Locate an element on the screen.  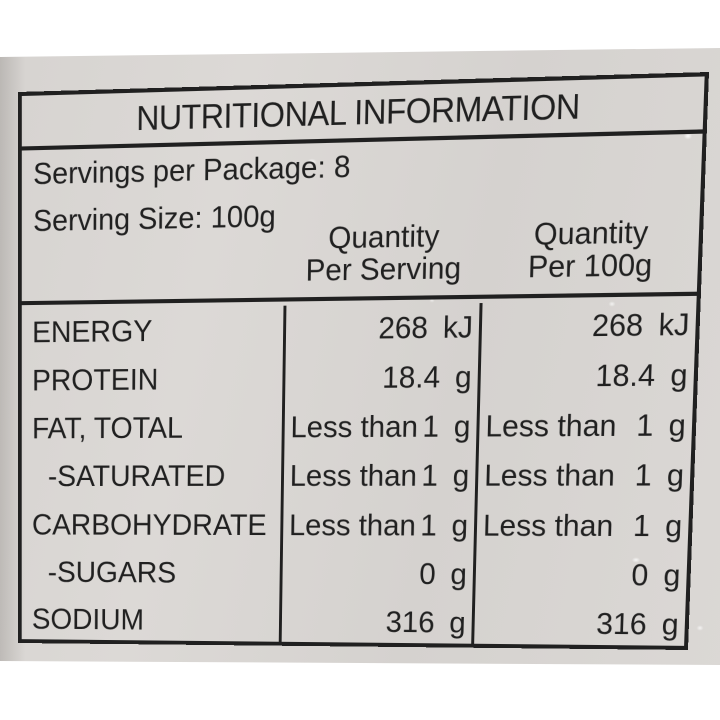
nutrient-name: PROTEIN is located at coordinates (95, 380).